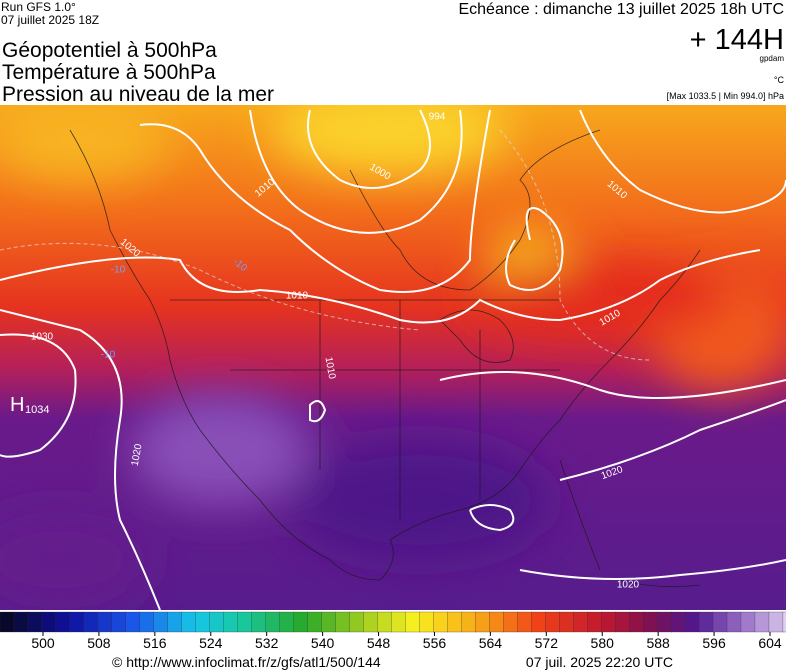  What do you see at coordinates (437, 117) in the screenshot?
I see `isobar-label: 994` at bounding box center [437, 117].